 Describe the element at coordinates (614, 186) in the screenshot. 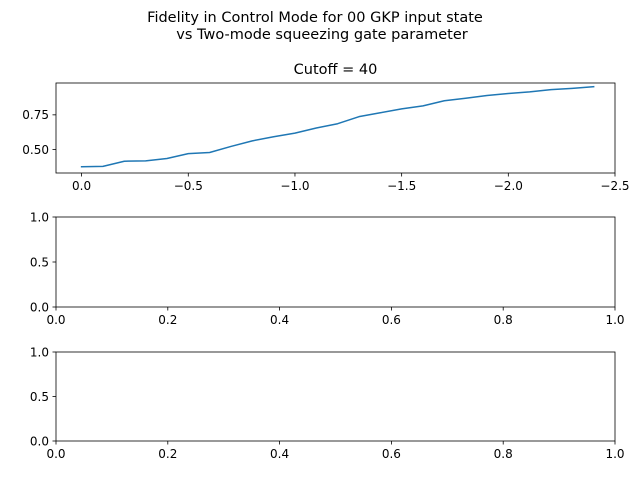

I see `x-tick-label: −2.5` at that location.